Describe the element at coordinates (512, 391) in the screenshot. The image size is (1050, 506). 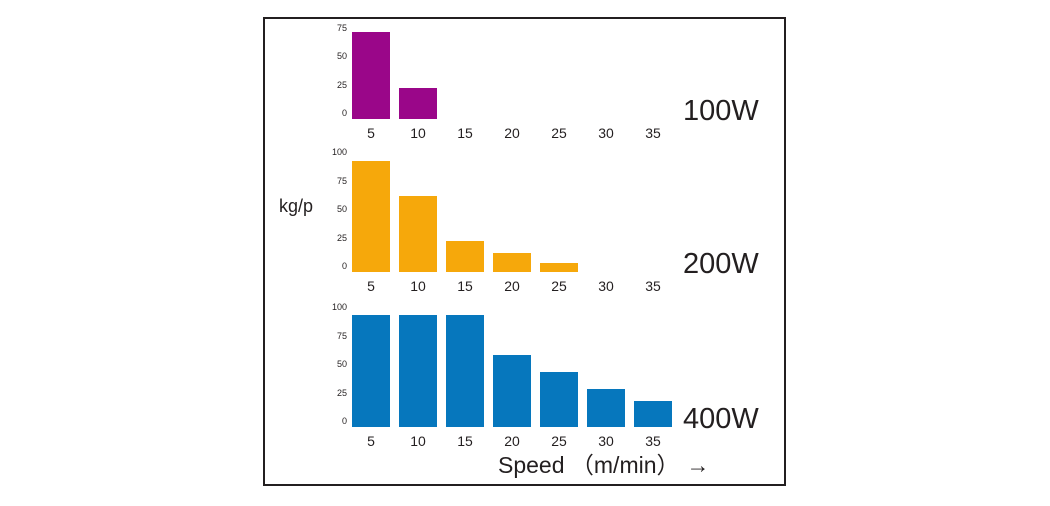
I see `bar-400w-x20` at that location.